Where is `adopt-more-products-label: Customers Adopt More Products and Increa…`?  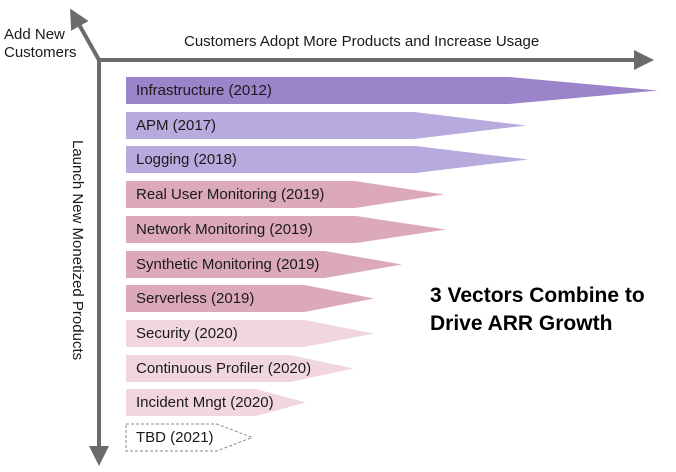 adopt-more-products-label: Customers Adopt More Products and Increa… is located at coordinates (362, 41).